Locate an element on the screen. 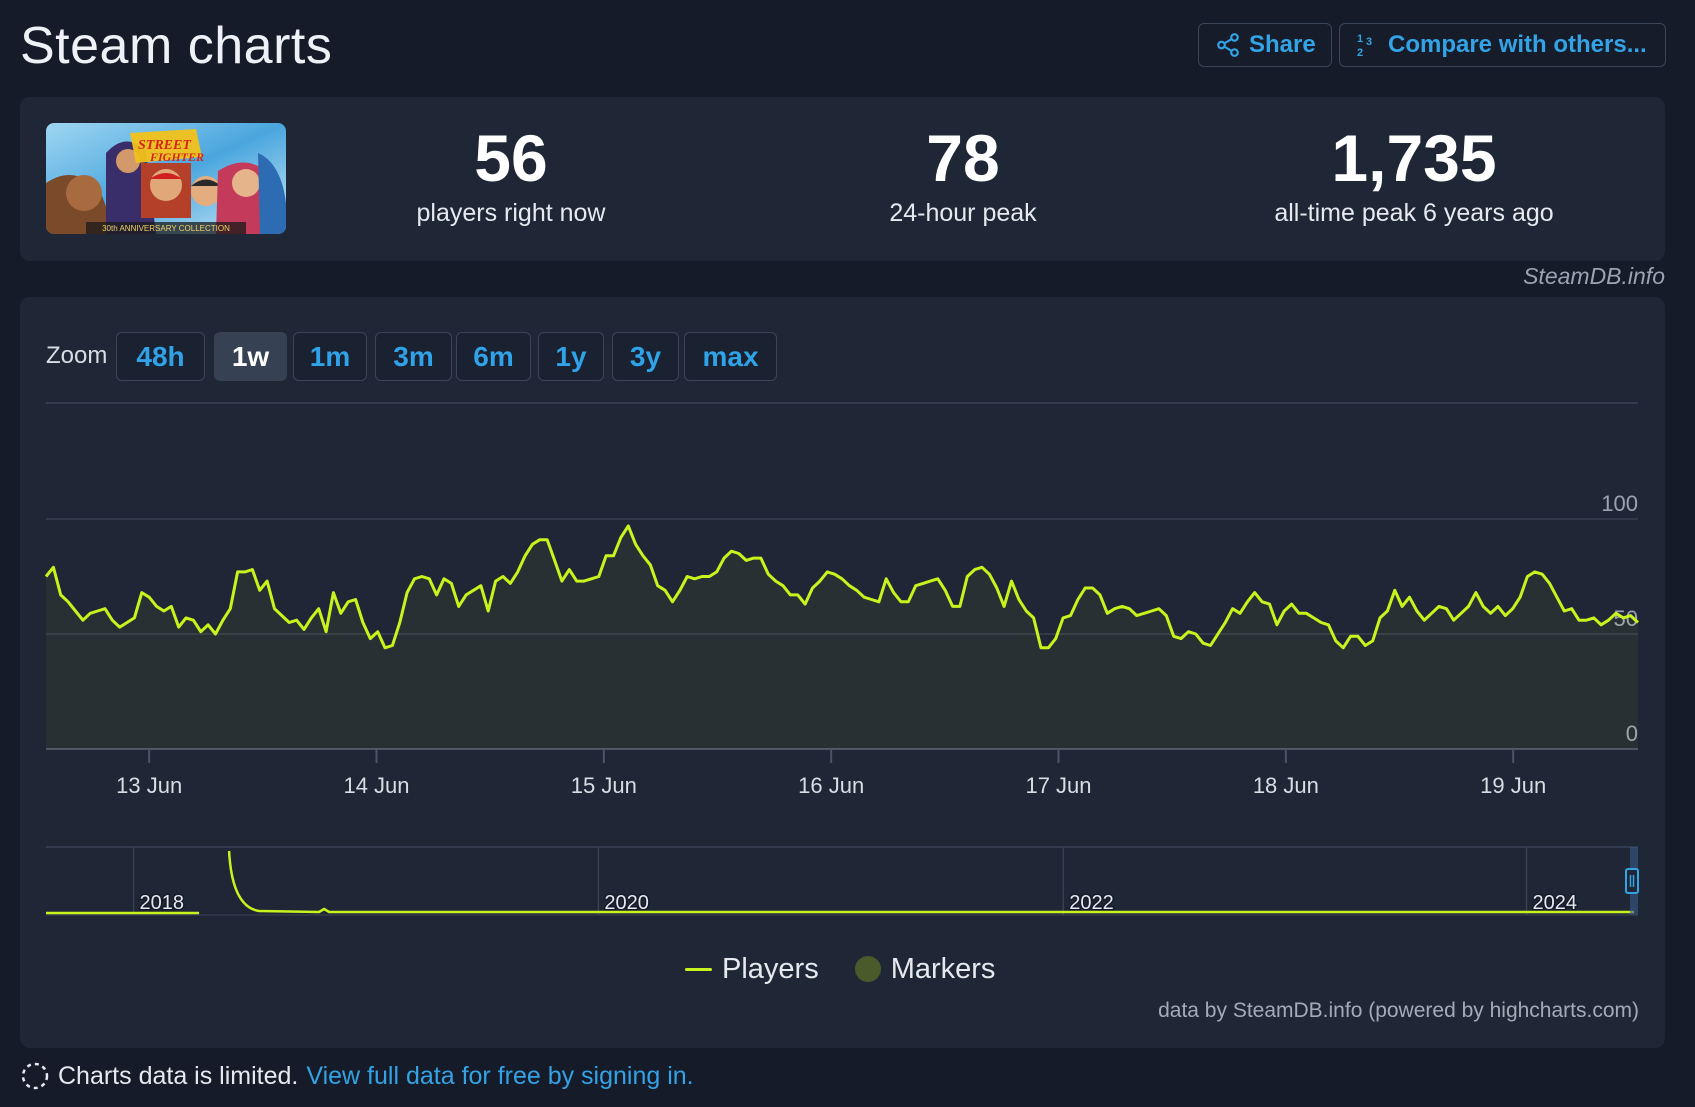 This screenshot has width=1695, height=1107. svg-text: FIGHTER is located at coordinates (176, 157).